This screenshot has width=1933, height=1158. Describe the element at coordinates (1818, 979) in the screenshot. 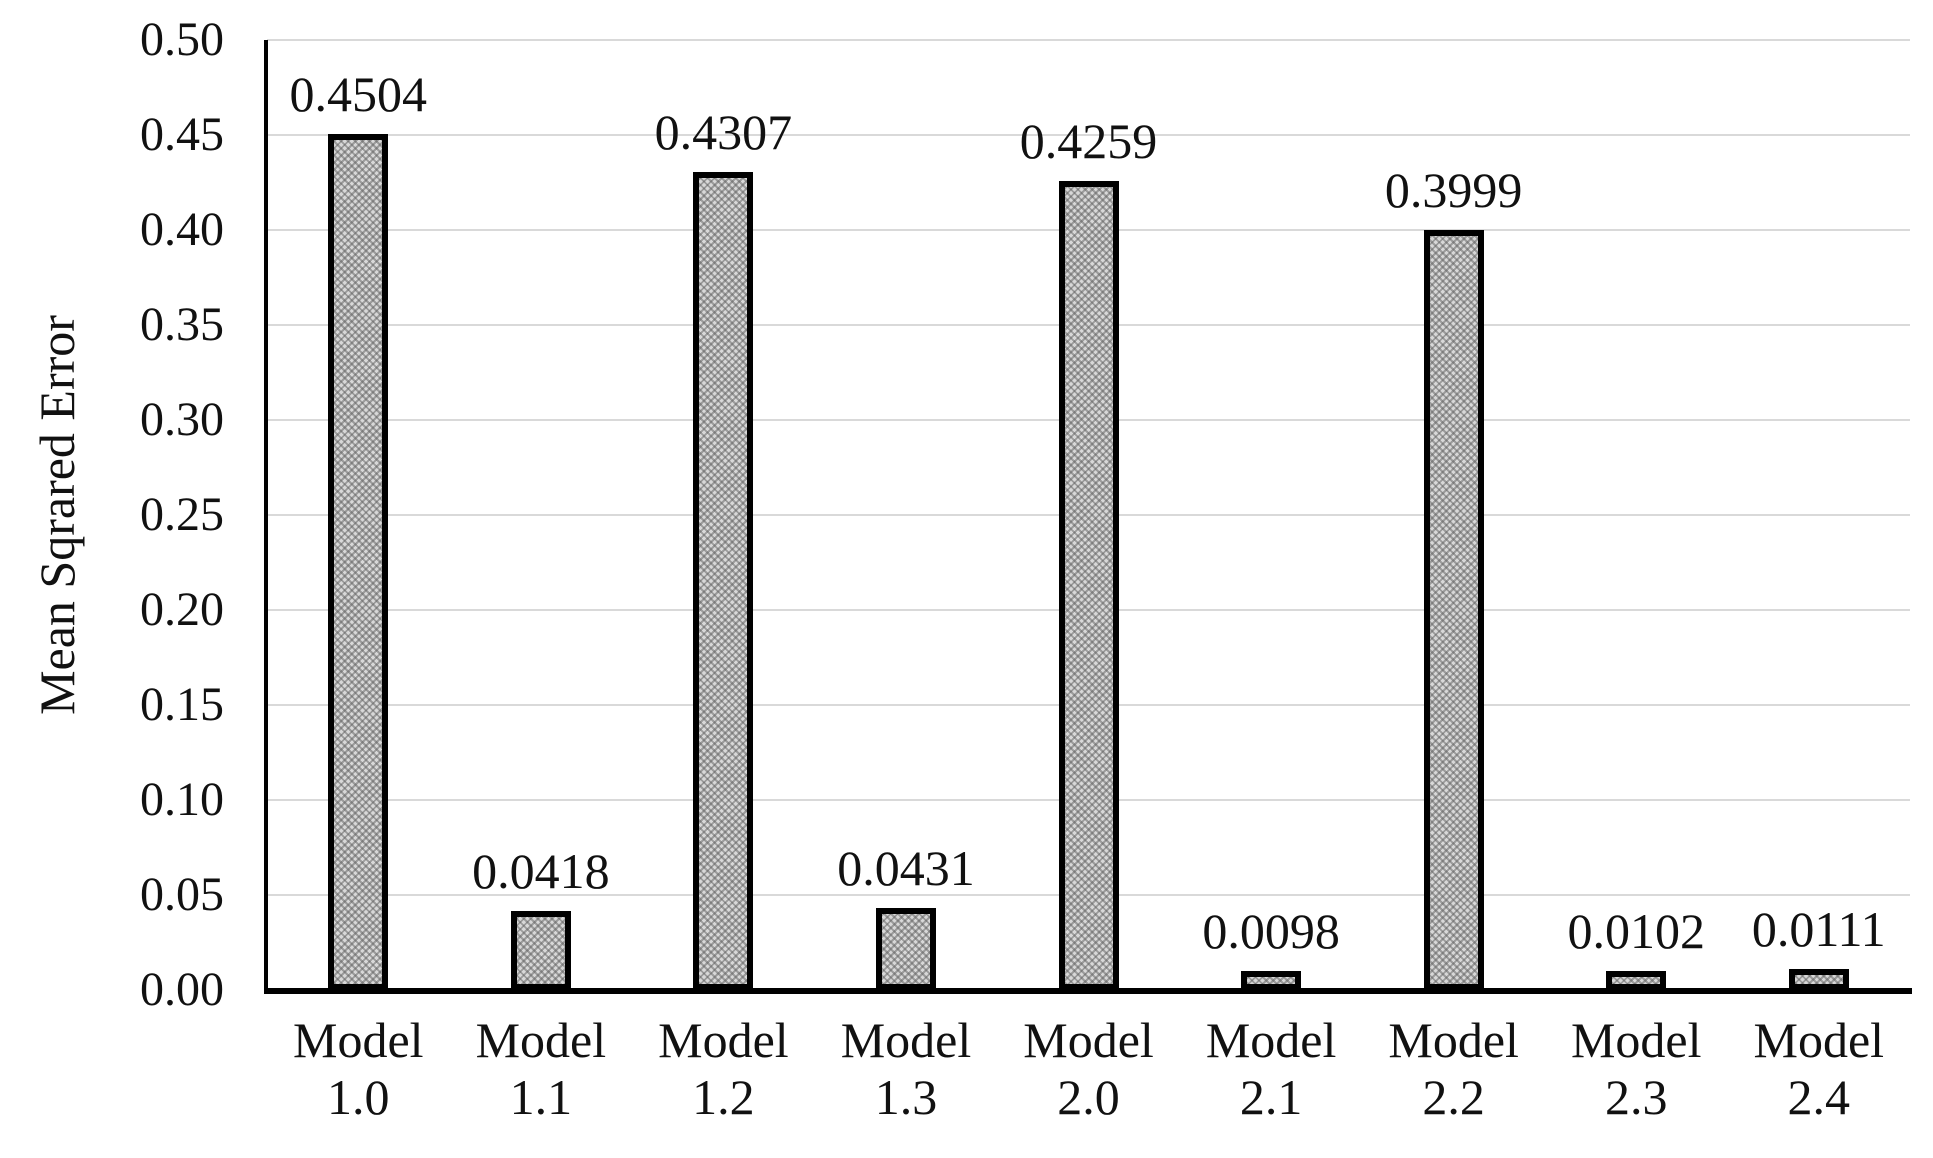

I see `bar-model-2.4` at that location.